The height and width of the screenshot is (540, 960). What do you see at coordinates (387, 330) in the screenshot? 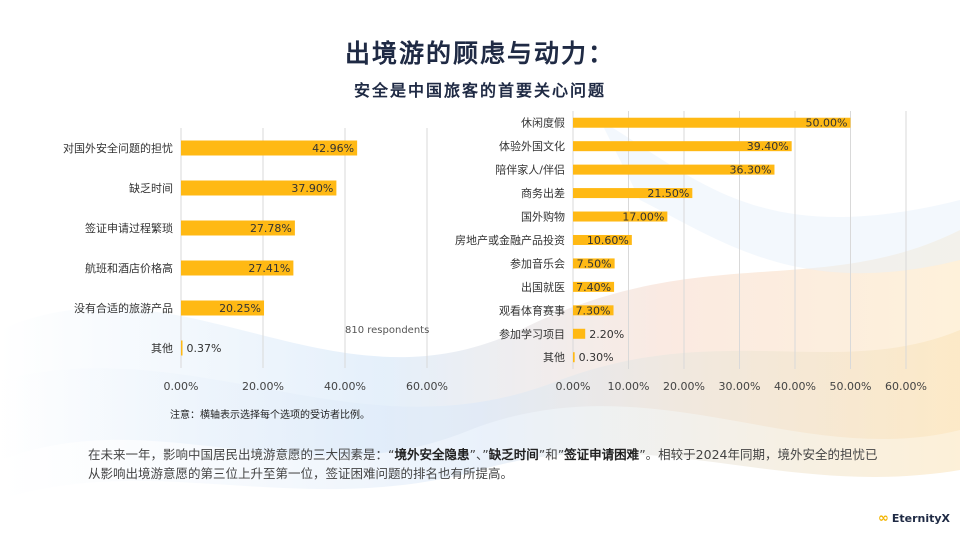
I see `respondents-count: 810 respondents` at bounding box center [387, 330].